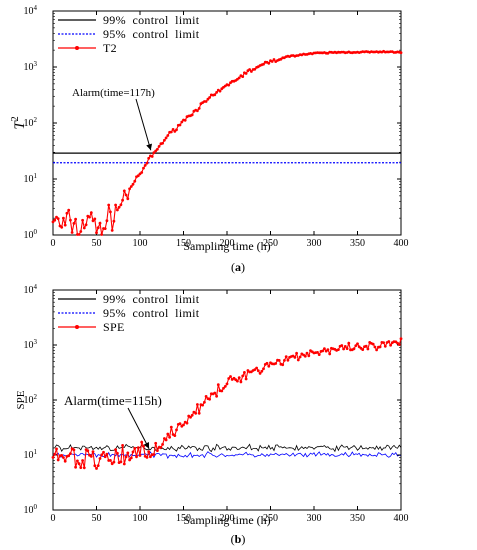  I want to click on x-tick-label: 250, so click(270, 243).